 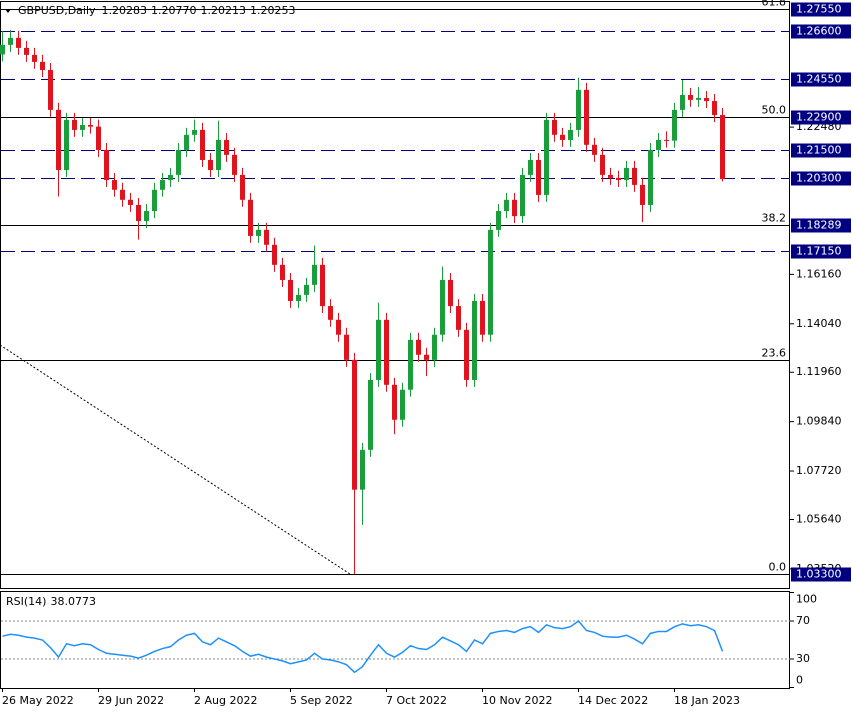 What do you see at coordinates (819, 225) in the screenshot?
I see `price-box-label: 1.18289` at bounding box center [819, 225].